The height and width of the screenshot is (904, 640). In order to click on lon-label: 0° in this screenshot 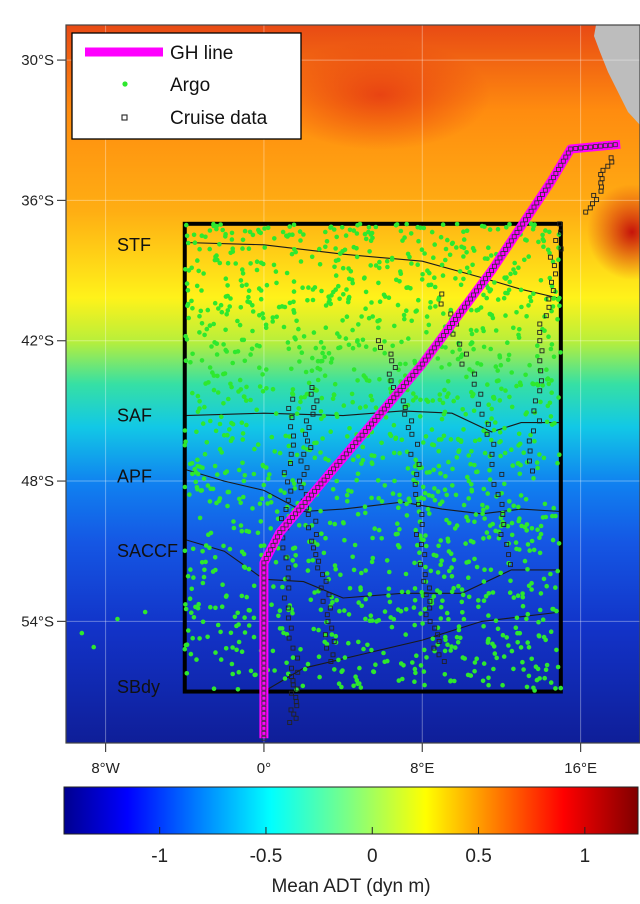, I will do `click(264, 768)`.